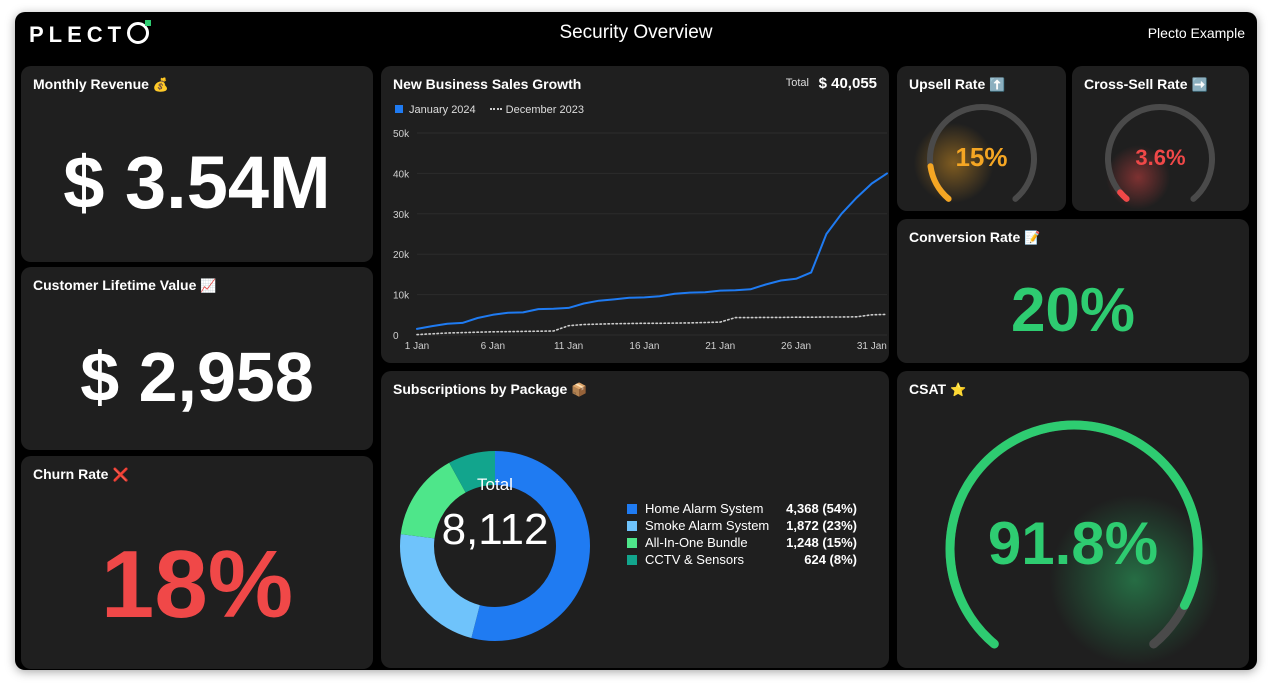 The image size is (1280, 697). Describe the element at coordinates (101, 84) in the screenshot. I see `widget-title: Monthly Revenue 💰` at that location.